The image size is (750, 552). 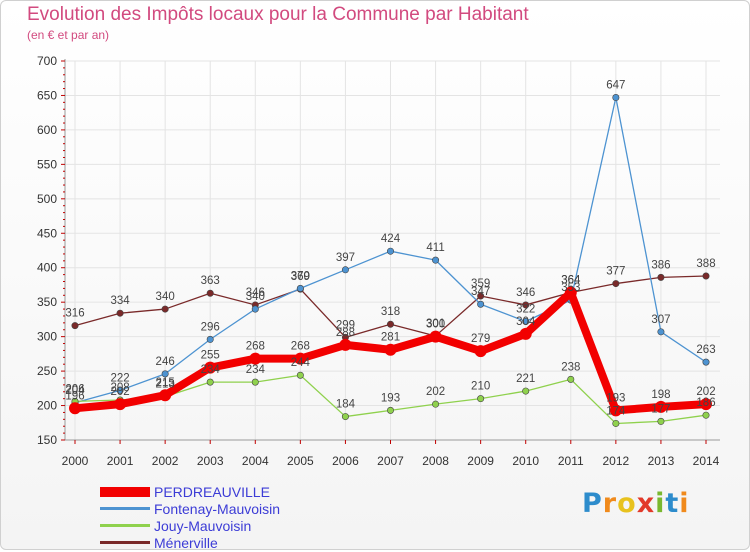 I want to click on data-label: 301, so click(x=435, y=324).